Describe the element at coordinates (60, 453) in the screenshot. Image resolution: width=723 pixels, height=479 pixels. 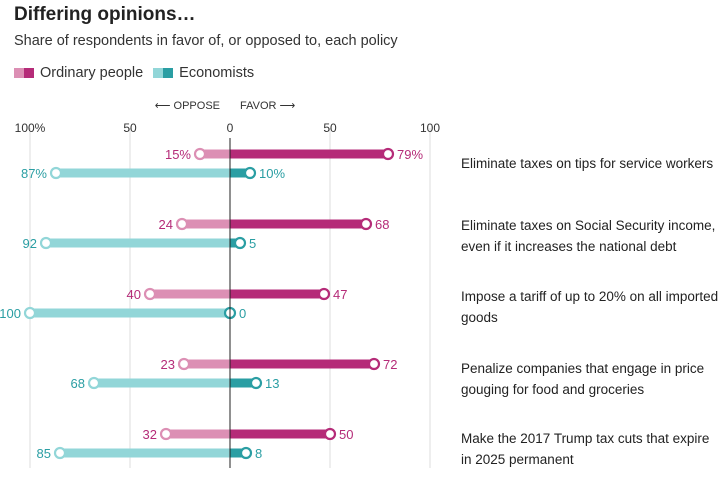
I see `row-5-economists-oppose-marker` at that location.